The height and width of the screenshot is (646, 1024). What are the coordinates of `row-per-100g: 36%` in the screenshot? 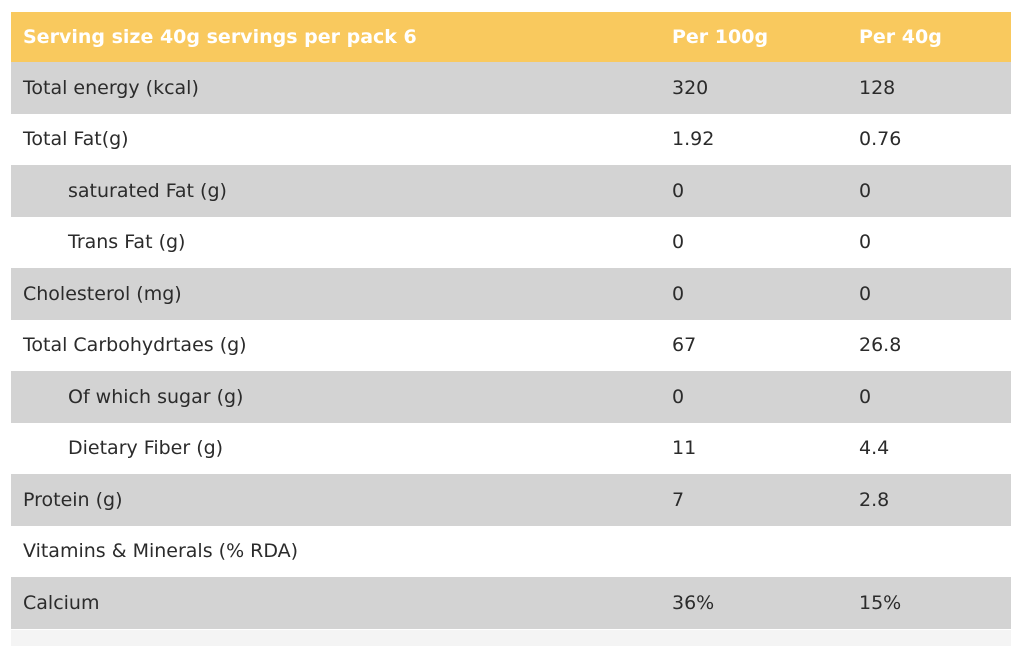 It's located at (693, 602).